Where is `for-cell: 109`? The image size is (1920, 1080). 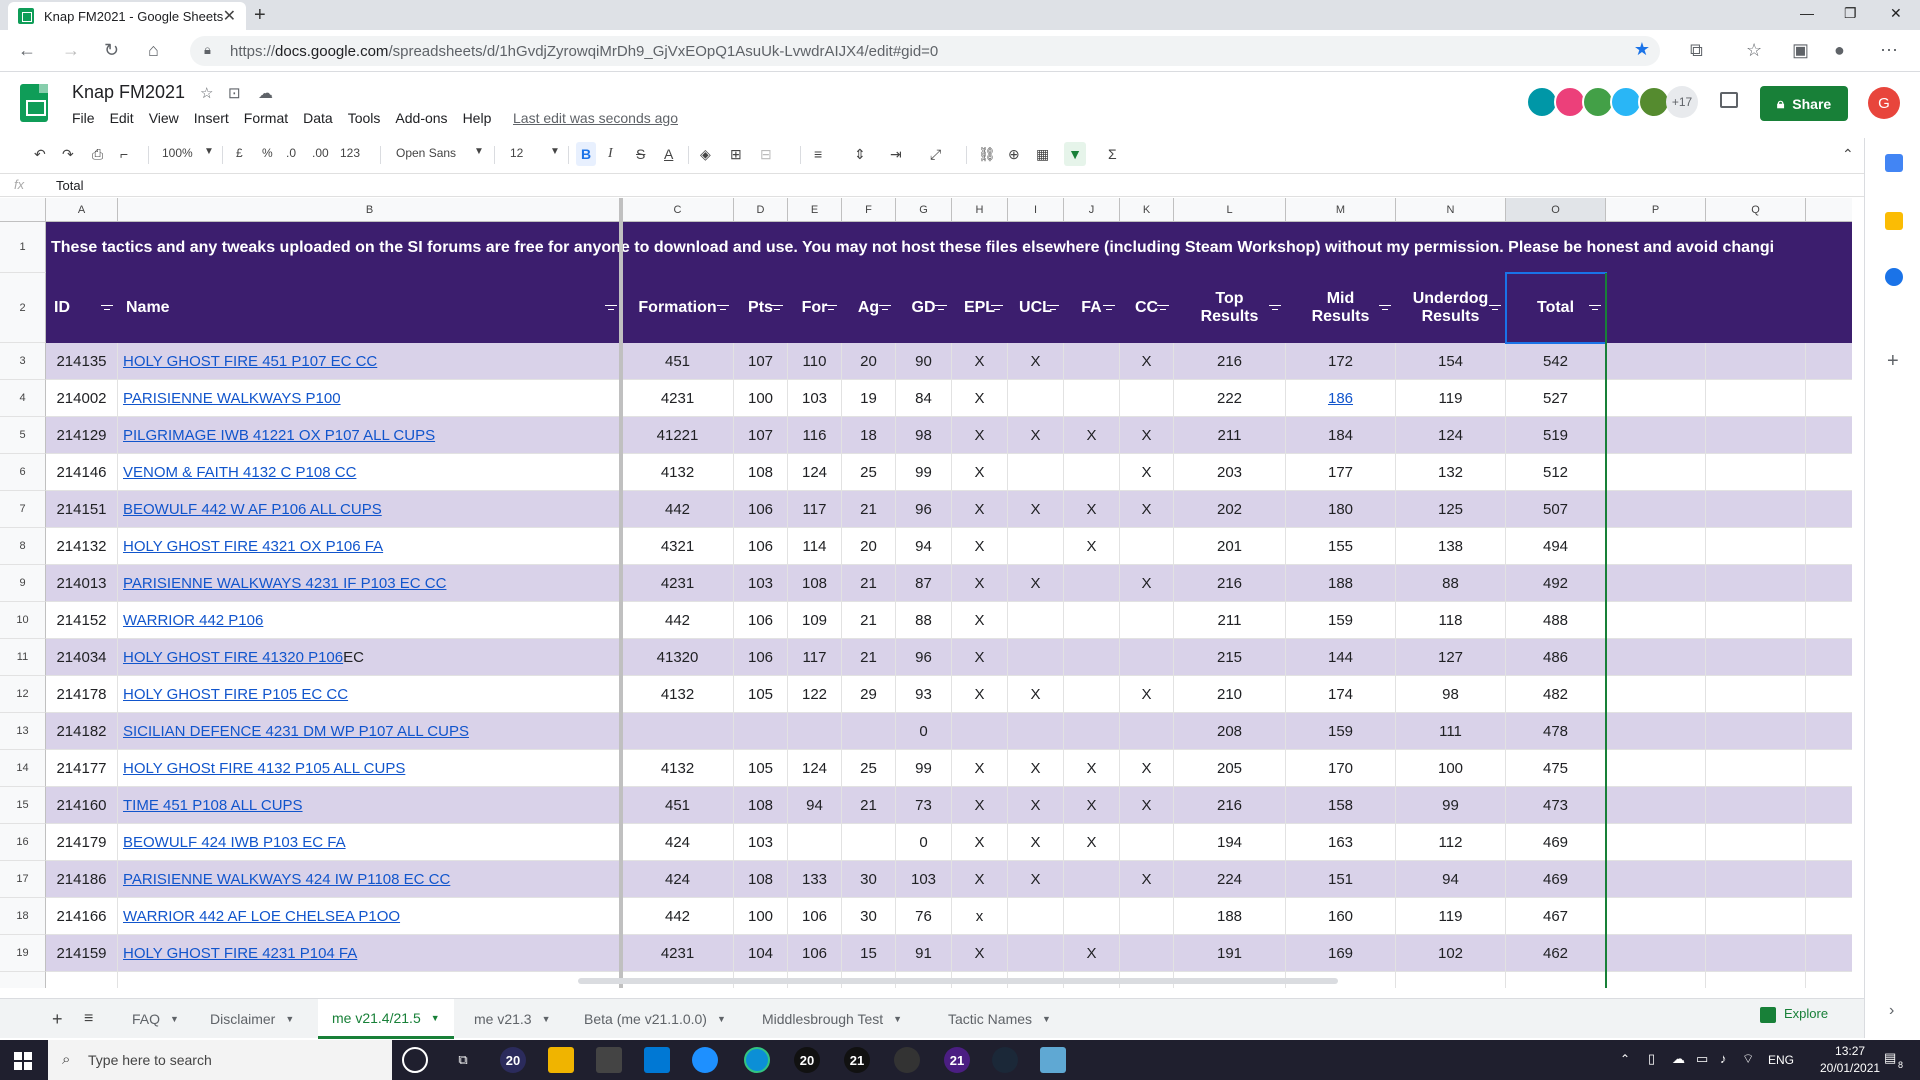
for-cell: 109 is located at coordinates (815, 620).